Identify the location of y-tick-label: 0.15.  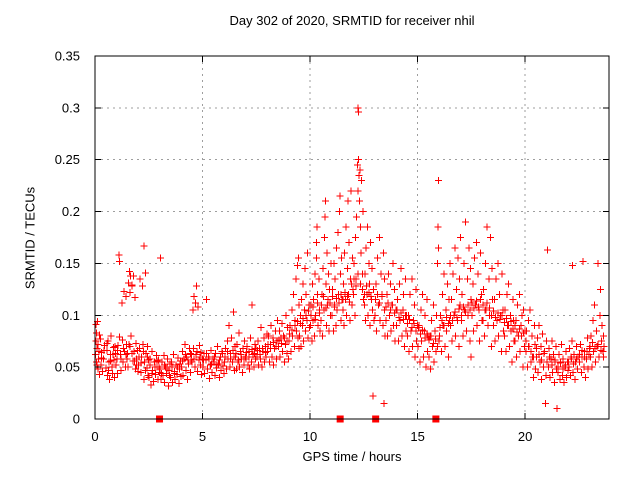
(67, 263).